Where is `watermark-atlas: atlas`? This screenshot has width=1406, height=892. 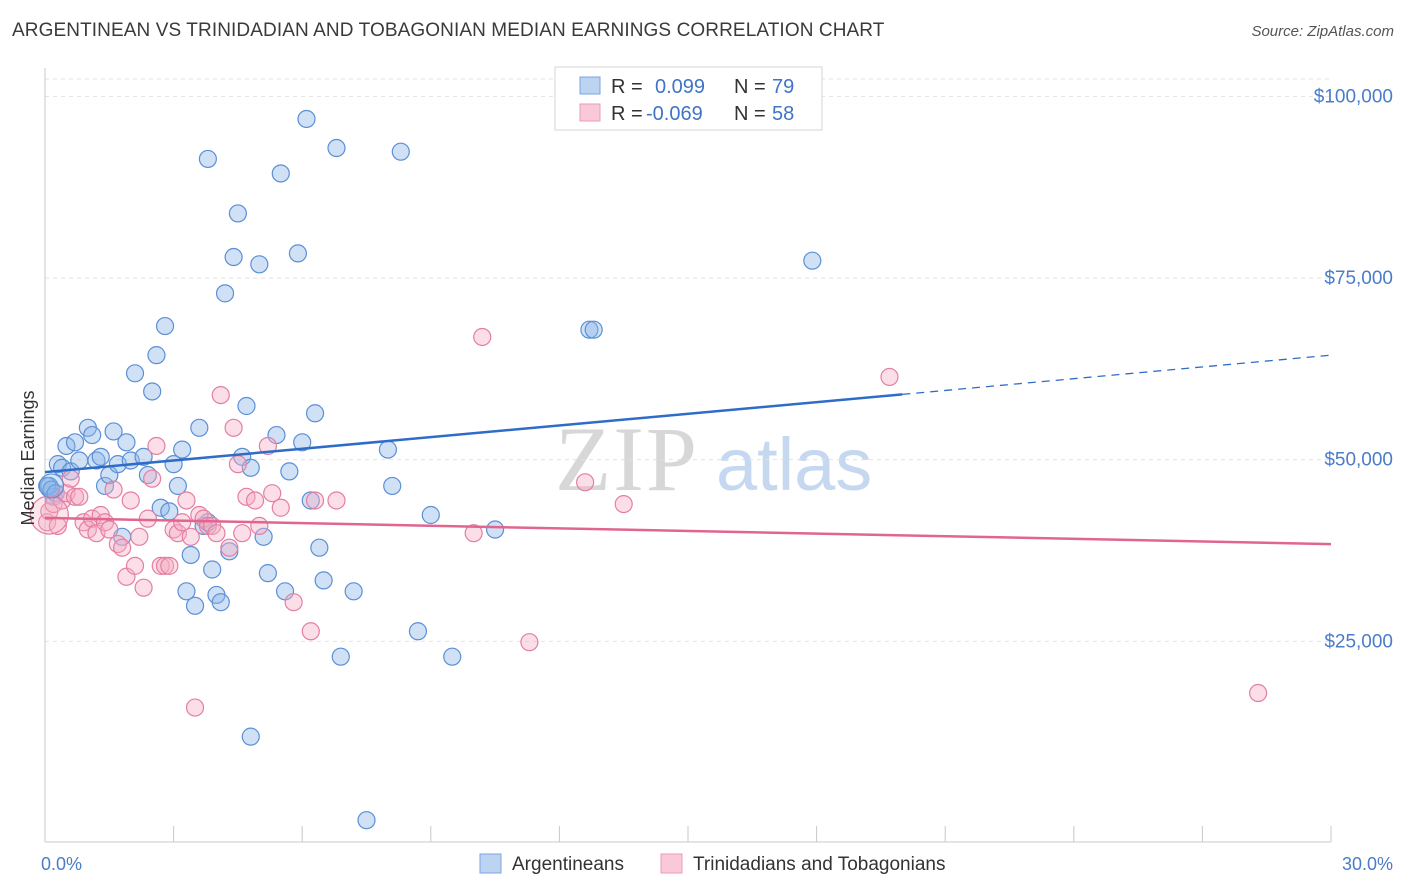
watermark-atlas: atlas is located at coordinates (794, 464).